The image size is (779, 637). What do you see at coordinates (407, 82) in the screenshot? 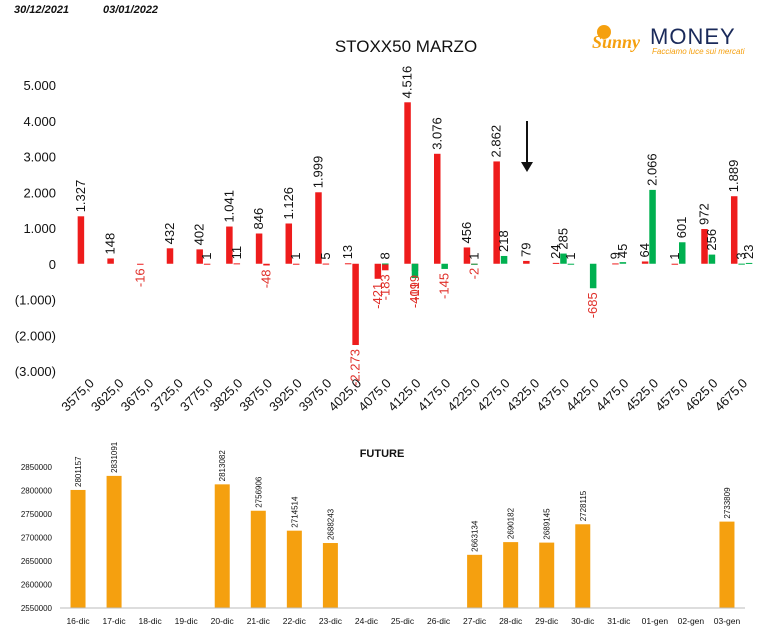
I see `data-label: 4.516` at bounding box center [407, 82].